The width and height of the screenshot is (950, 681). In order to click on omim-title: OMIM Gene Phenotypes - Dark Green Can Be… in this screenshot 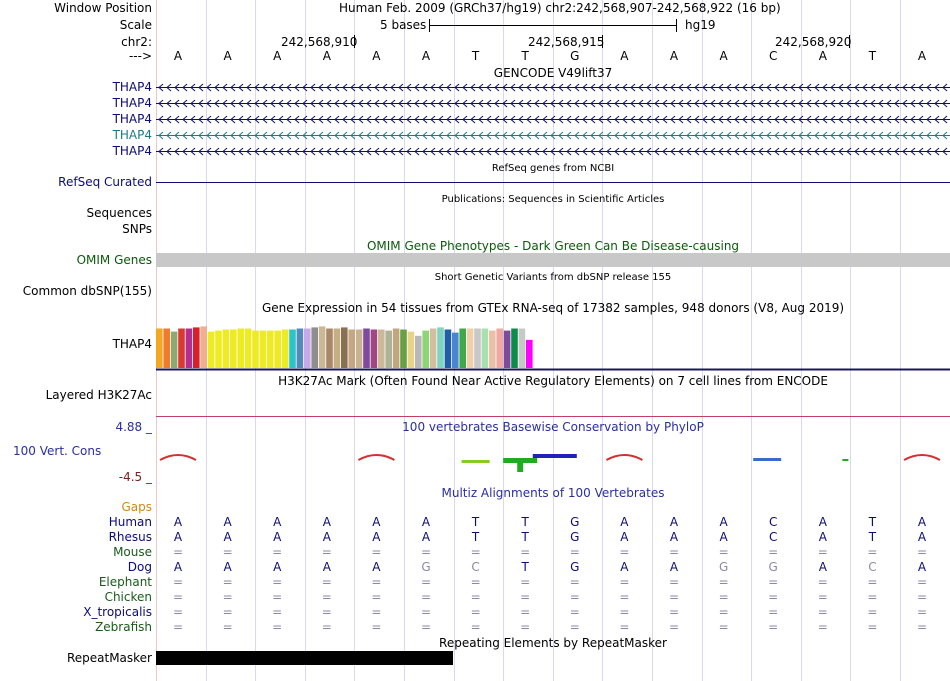, I will do `click(553, 246)`.